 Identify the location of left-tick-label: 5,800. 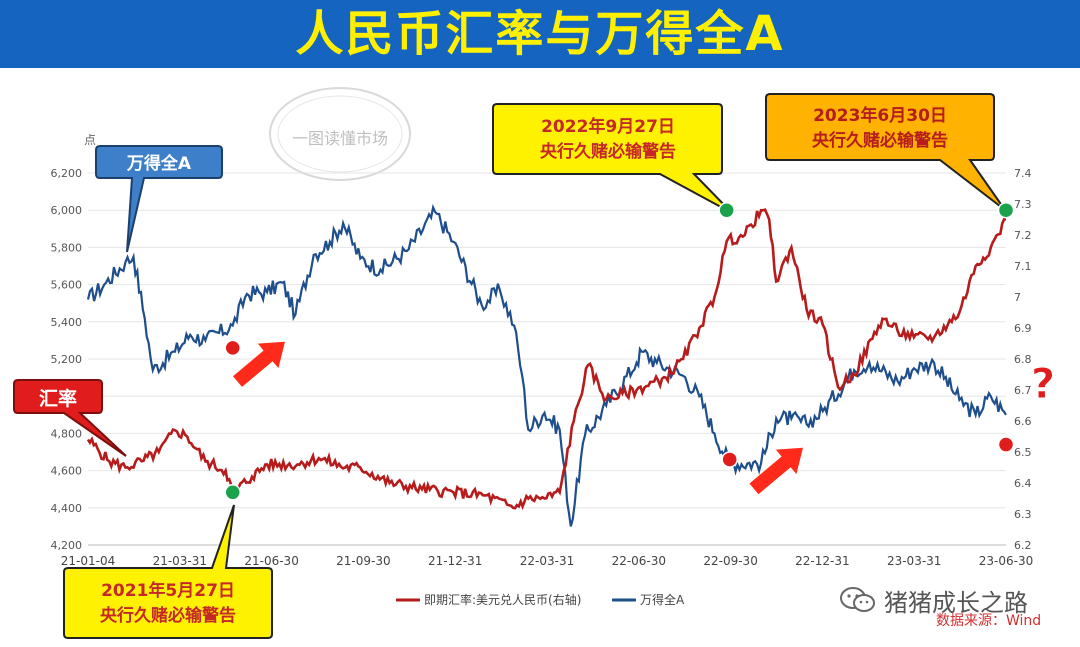
(67, 247).